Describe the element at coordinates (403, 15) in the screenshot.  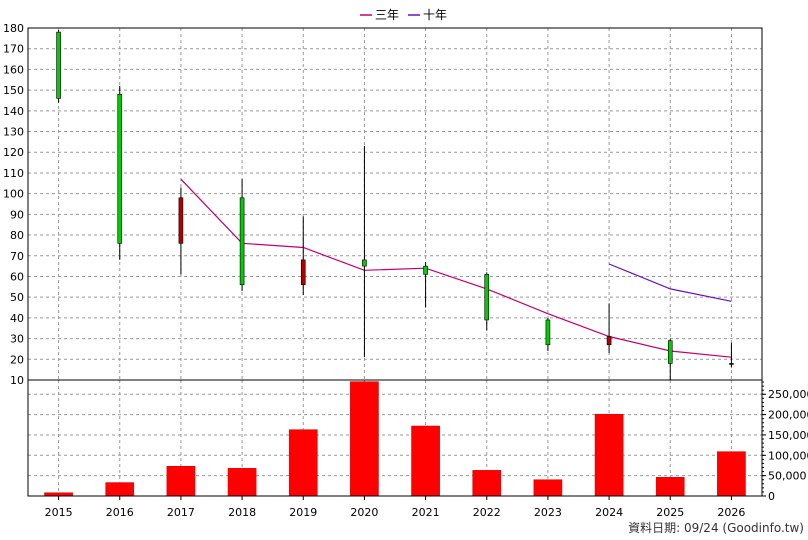
I see `legend: 三年 十年` at that location.